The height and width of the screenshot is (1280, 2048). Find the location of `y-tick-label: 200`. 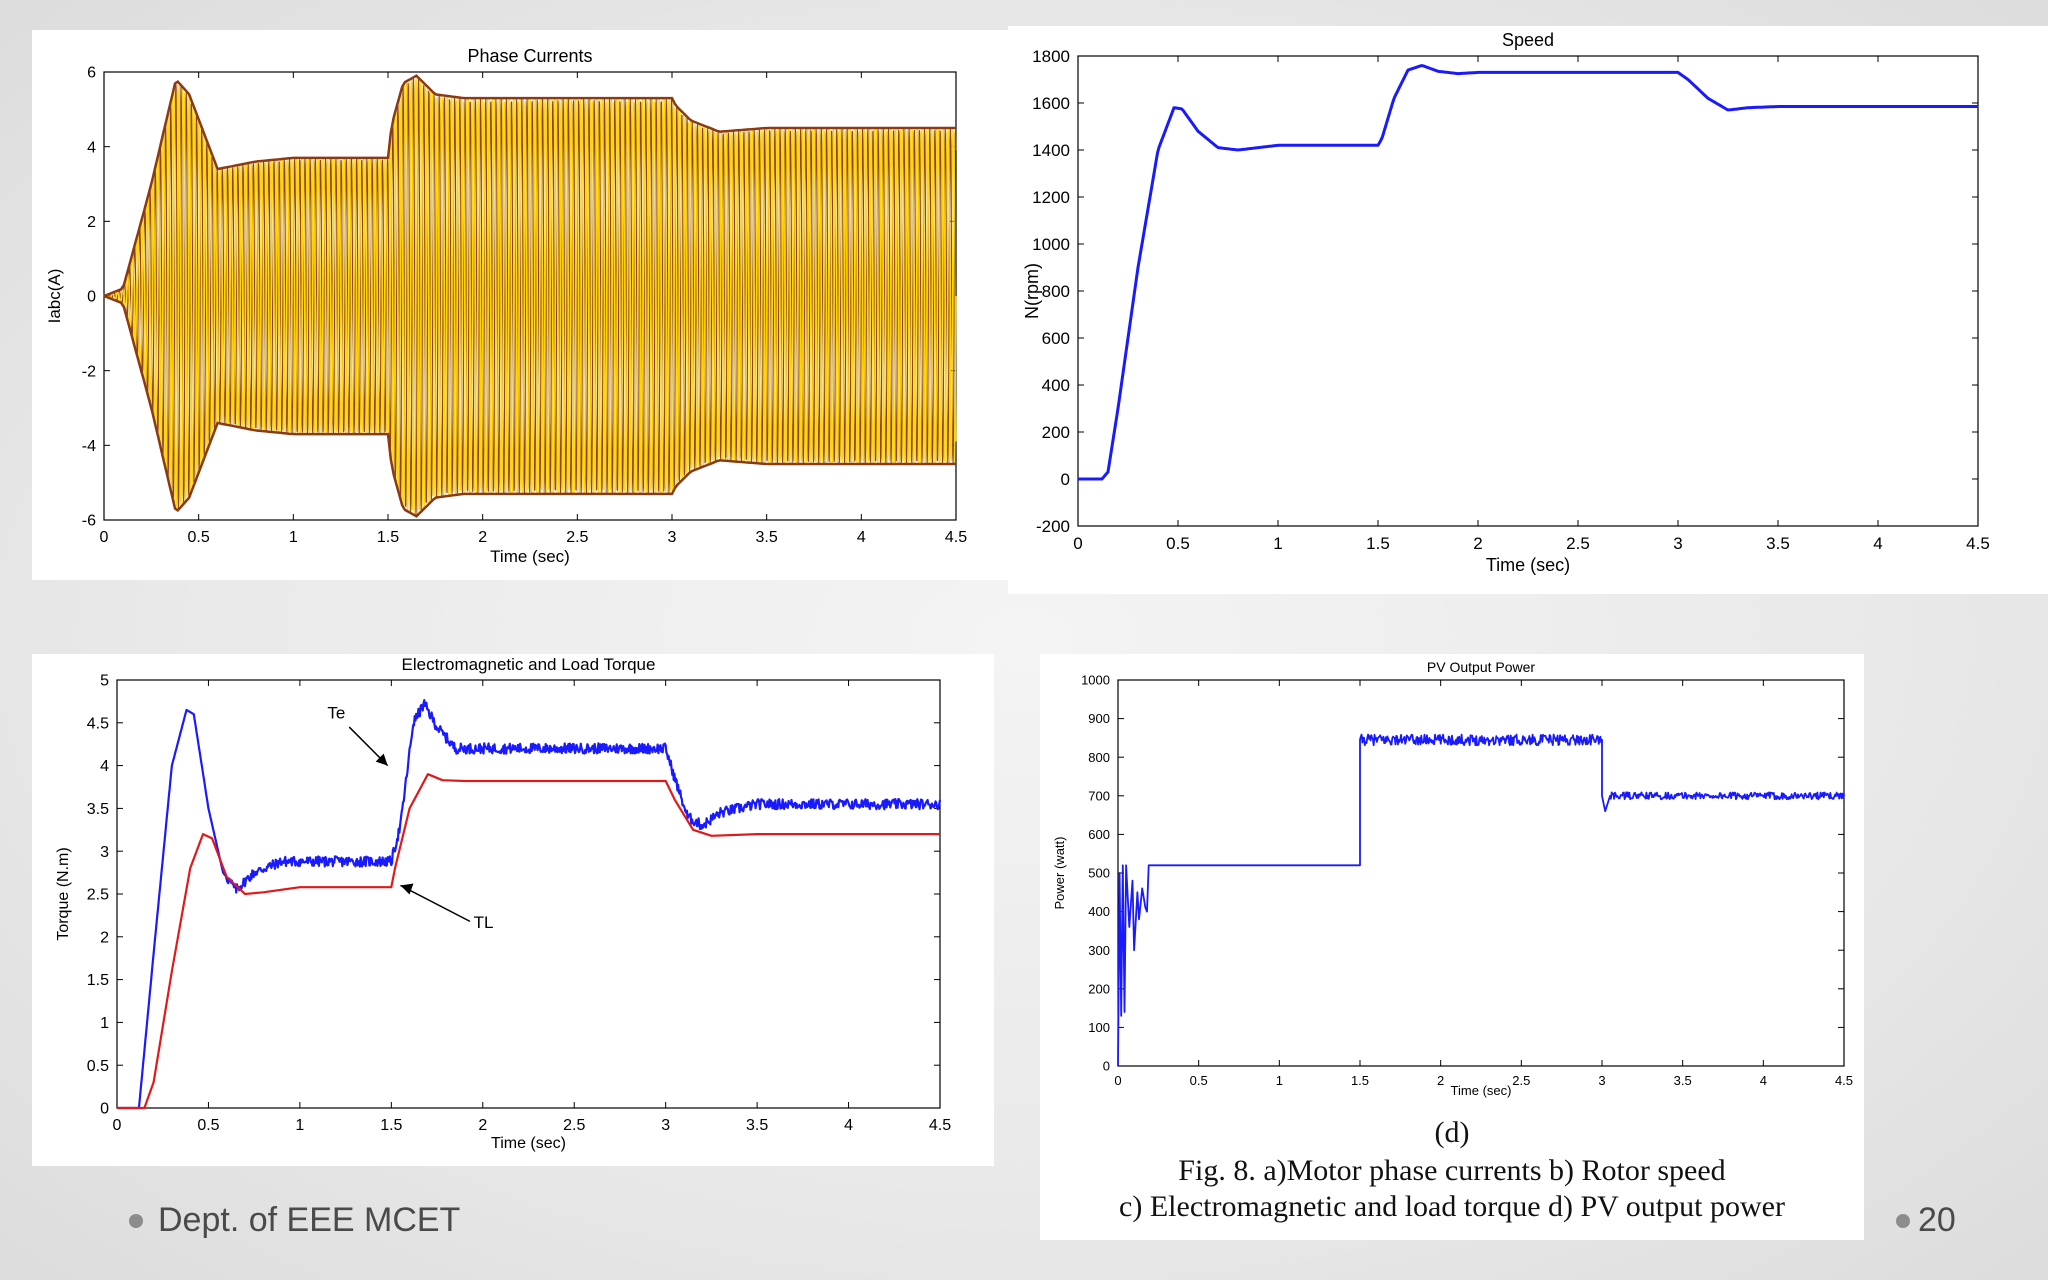

y-tick-label: 200 is located at coordinates (1099, 988).